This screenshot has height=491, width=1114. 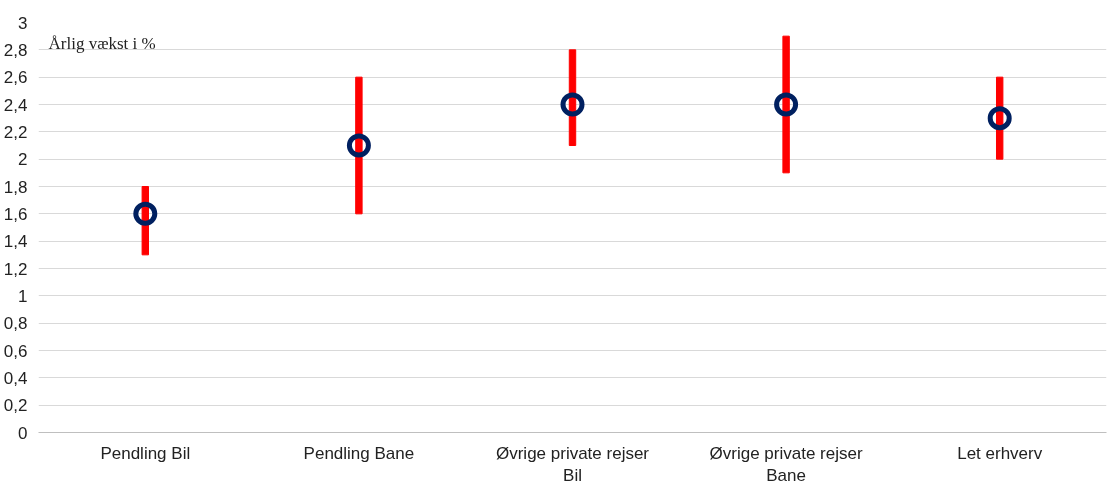 I want to click on y-tick-label: 0,2, so click(x=15, y=406).